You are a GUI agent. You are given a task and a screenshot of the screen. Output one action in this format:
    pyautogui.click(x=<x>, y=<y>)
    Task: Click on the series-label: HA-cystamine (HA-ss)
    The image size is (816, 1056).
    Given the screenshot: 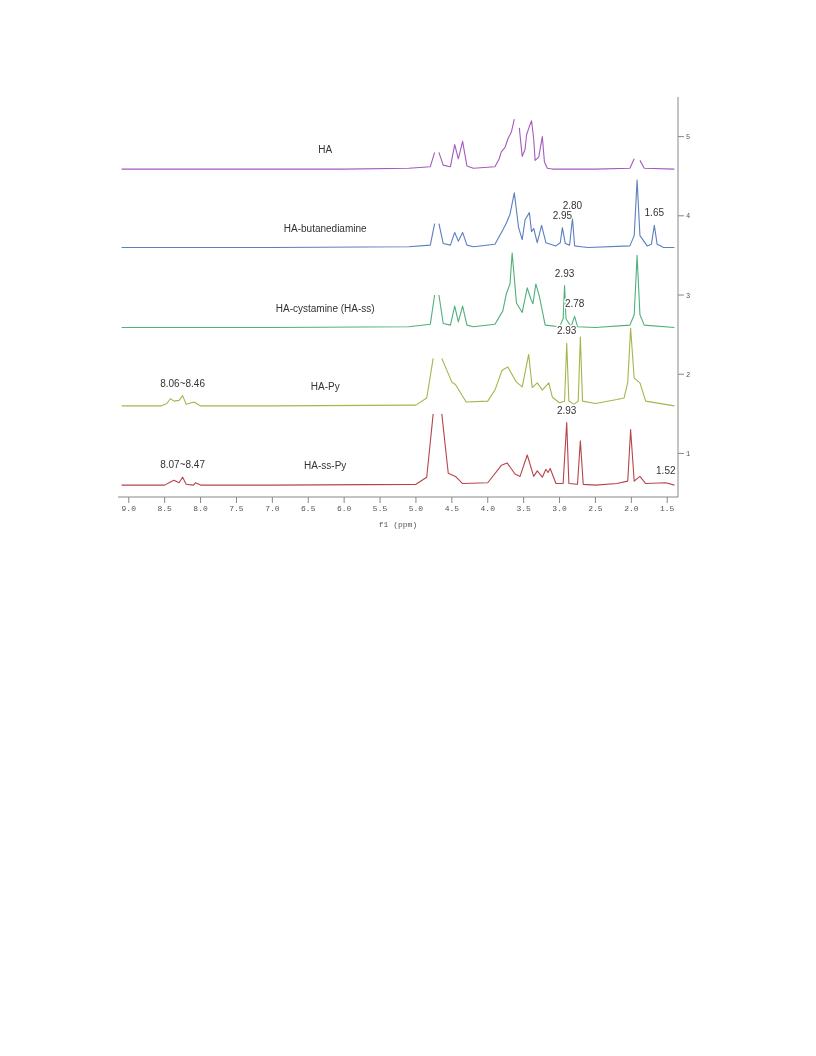 What is the action you would take?
    pyautogui.click(x=325, y=308)
    